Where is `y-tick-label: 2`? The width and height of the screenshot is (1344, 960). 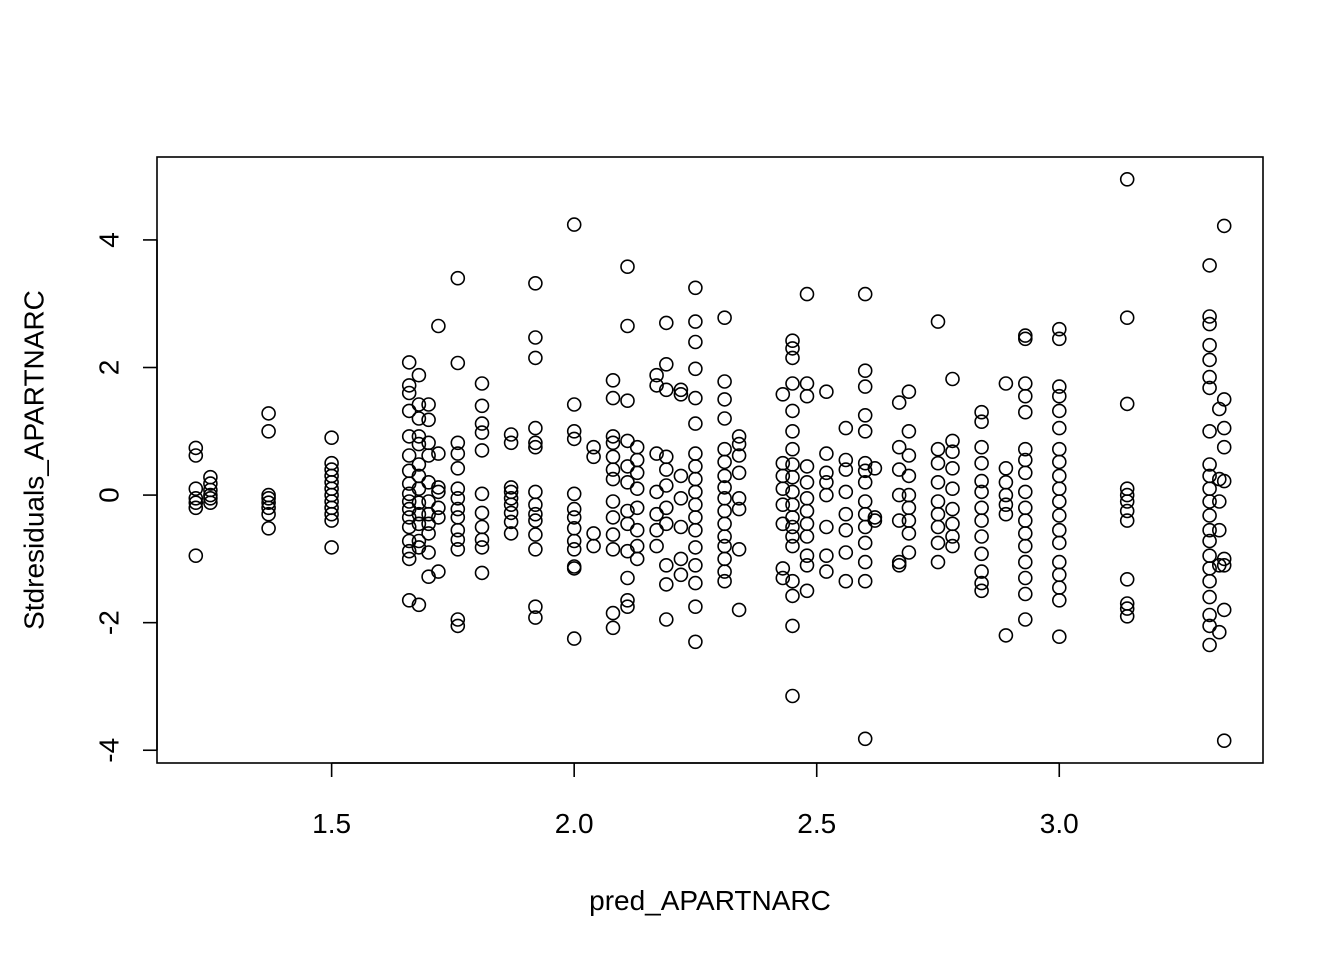
y-tick-label: 2 is located at coordinates (109, 368).